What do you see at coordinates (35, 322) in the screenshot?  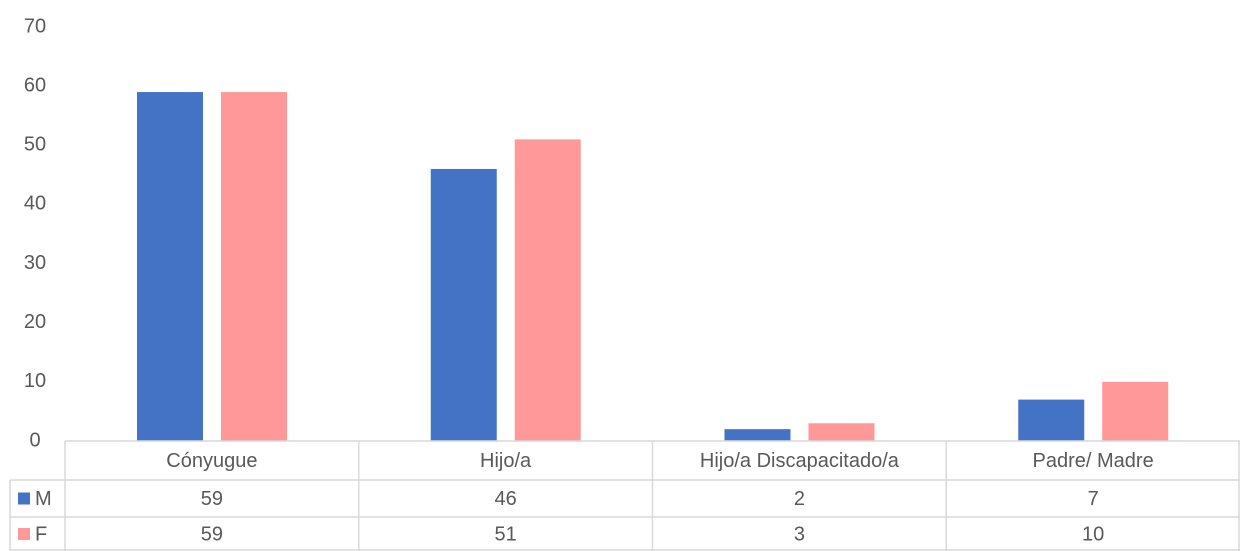 I see `y-tick-label: 20` at bounding box center [35, 322].